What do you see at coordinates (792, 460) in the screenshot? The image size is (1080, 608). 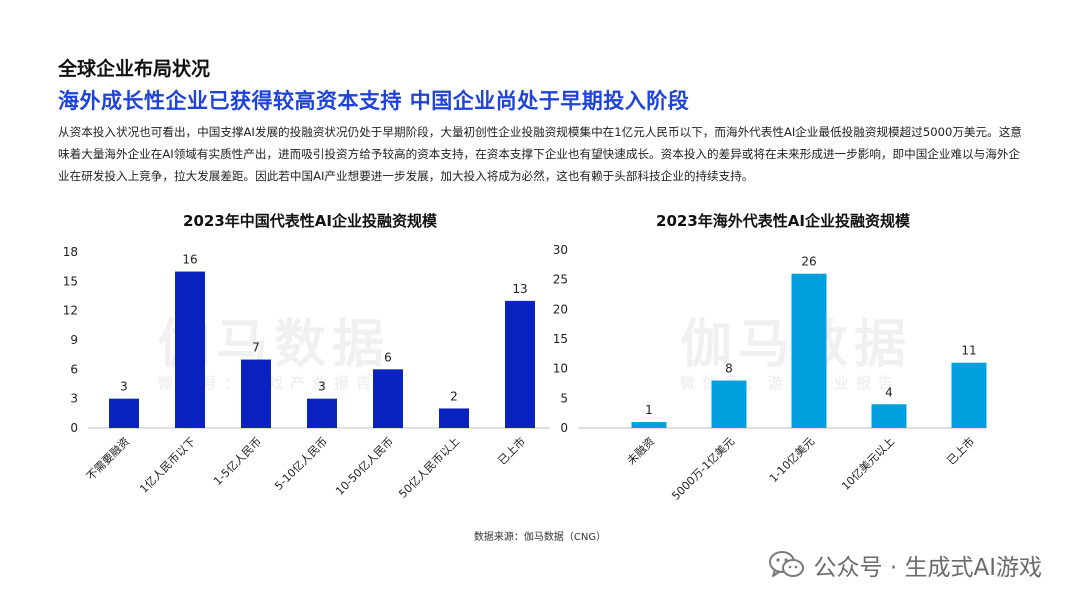 I see `overseas-category-label: 1-10亿美元` at bounding box center [792, 460].